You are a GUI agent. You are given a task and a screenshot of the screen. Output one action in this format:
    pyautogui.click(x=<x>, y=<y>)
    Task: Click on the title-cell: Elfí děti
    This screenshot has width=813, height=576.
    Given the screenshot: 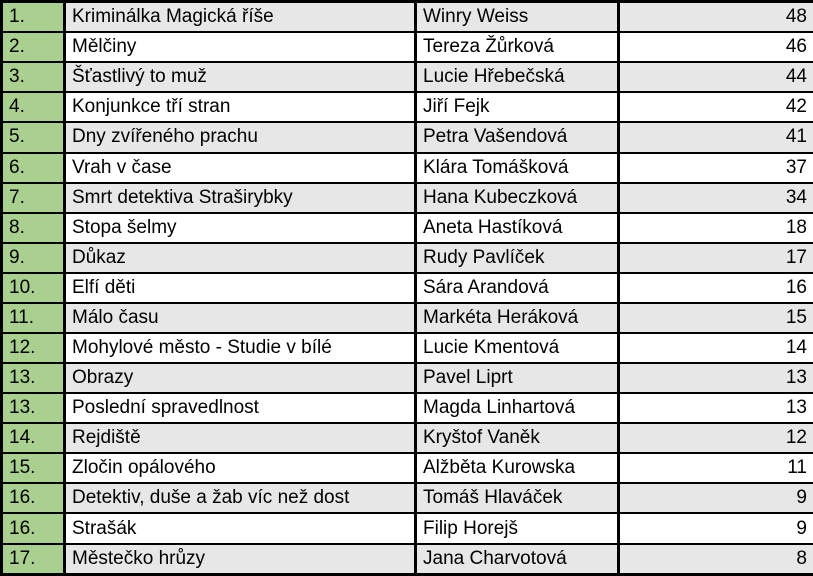 What is the action you would take?
    pyautogui.click(x=240, y=287)
    